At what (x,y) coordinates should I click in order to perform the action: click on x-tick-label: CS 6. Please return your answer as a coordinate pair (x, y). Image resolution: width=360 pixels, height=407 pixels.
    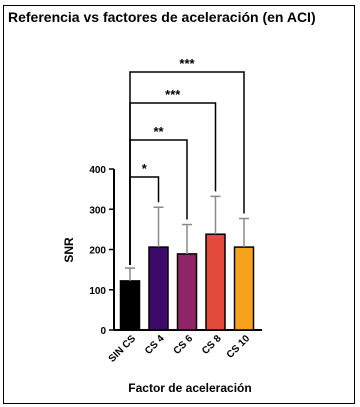
    Looking at the image, I should click on (184, 345).